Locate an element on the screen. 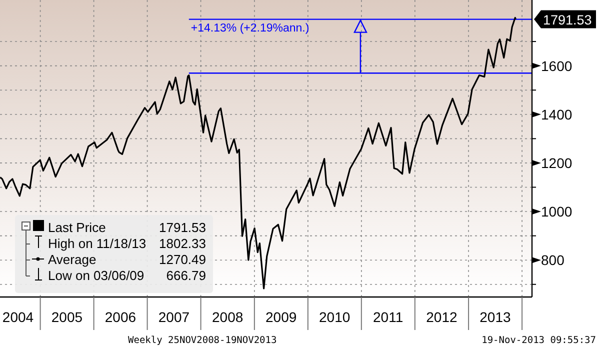 The image size is (598, 347). x-tick-label: 2007 is located at coordinates (174, 317).